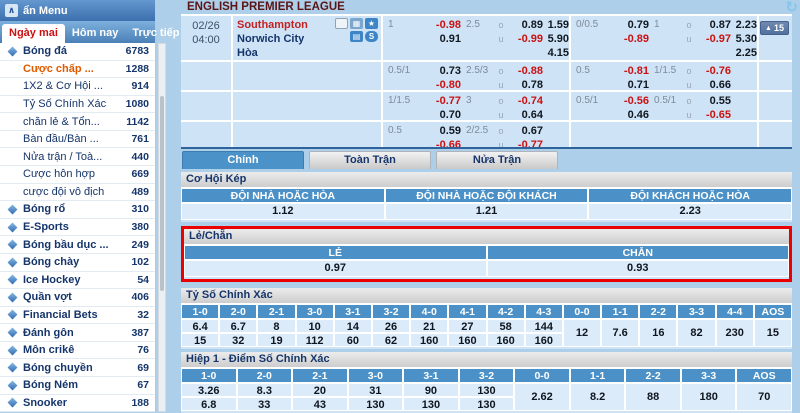 The width and height of the screenshot is (800, 413). I want to click on sidebar-item-1x2-co-hoi: 1X2 & Cơ Hội ... 914, so click(77, 87).